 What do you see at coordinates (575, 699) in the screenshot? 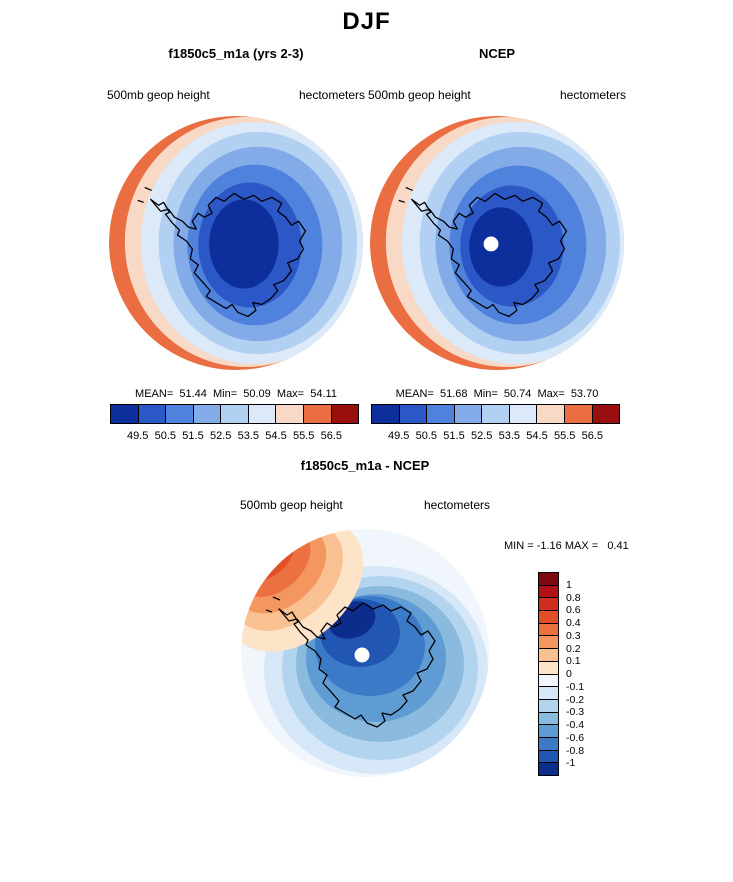
I see `colorbar-tick-label: -0.2` at bounding box center [575, 699].